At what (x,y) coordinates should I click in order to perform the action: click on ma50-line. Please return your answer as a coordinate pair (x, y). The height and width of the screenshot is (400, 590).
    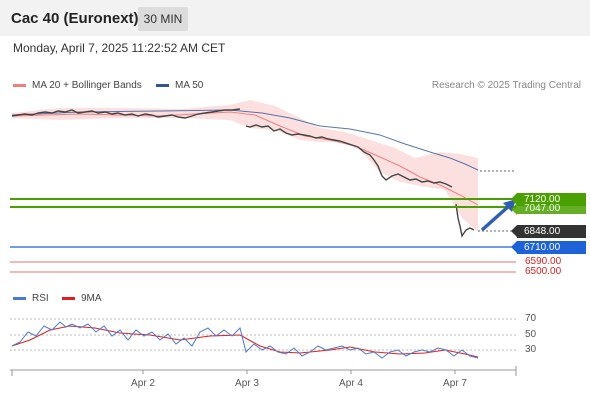
    Looking at the image, I should click on (245, 140).